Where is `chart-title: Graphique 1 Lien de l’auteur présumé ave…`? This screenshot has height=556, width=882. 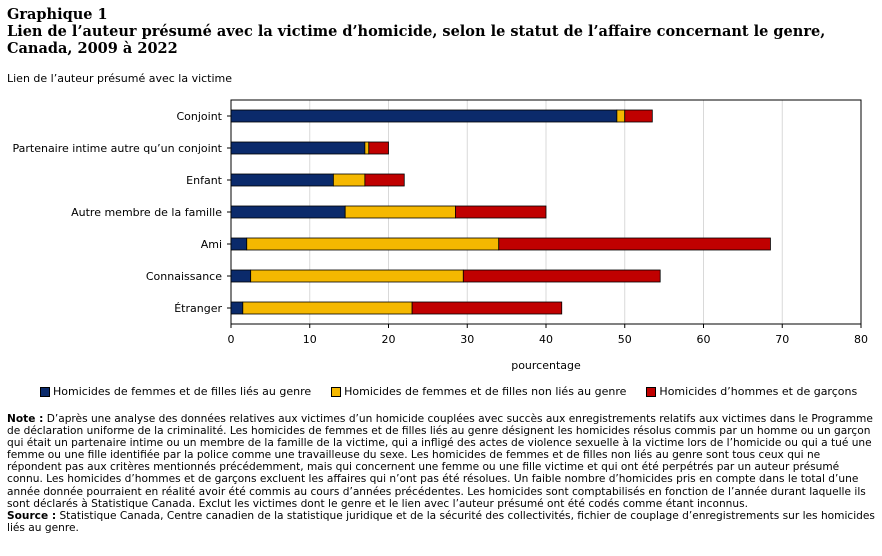 chart-title: Graphique 1 Lien de l’auteur présumé ave… is located at coordinates (442, 31).